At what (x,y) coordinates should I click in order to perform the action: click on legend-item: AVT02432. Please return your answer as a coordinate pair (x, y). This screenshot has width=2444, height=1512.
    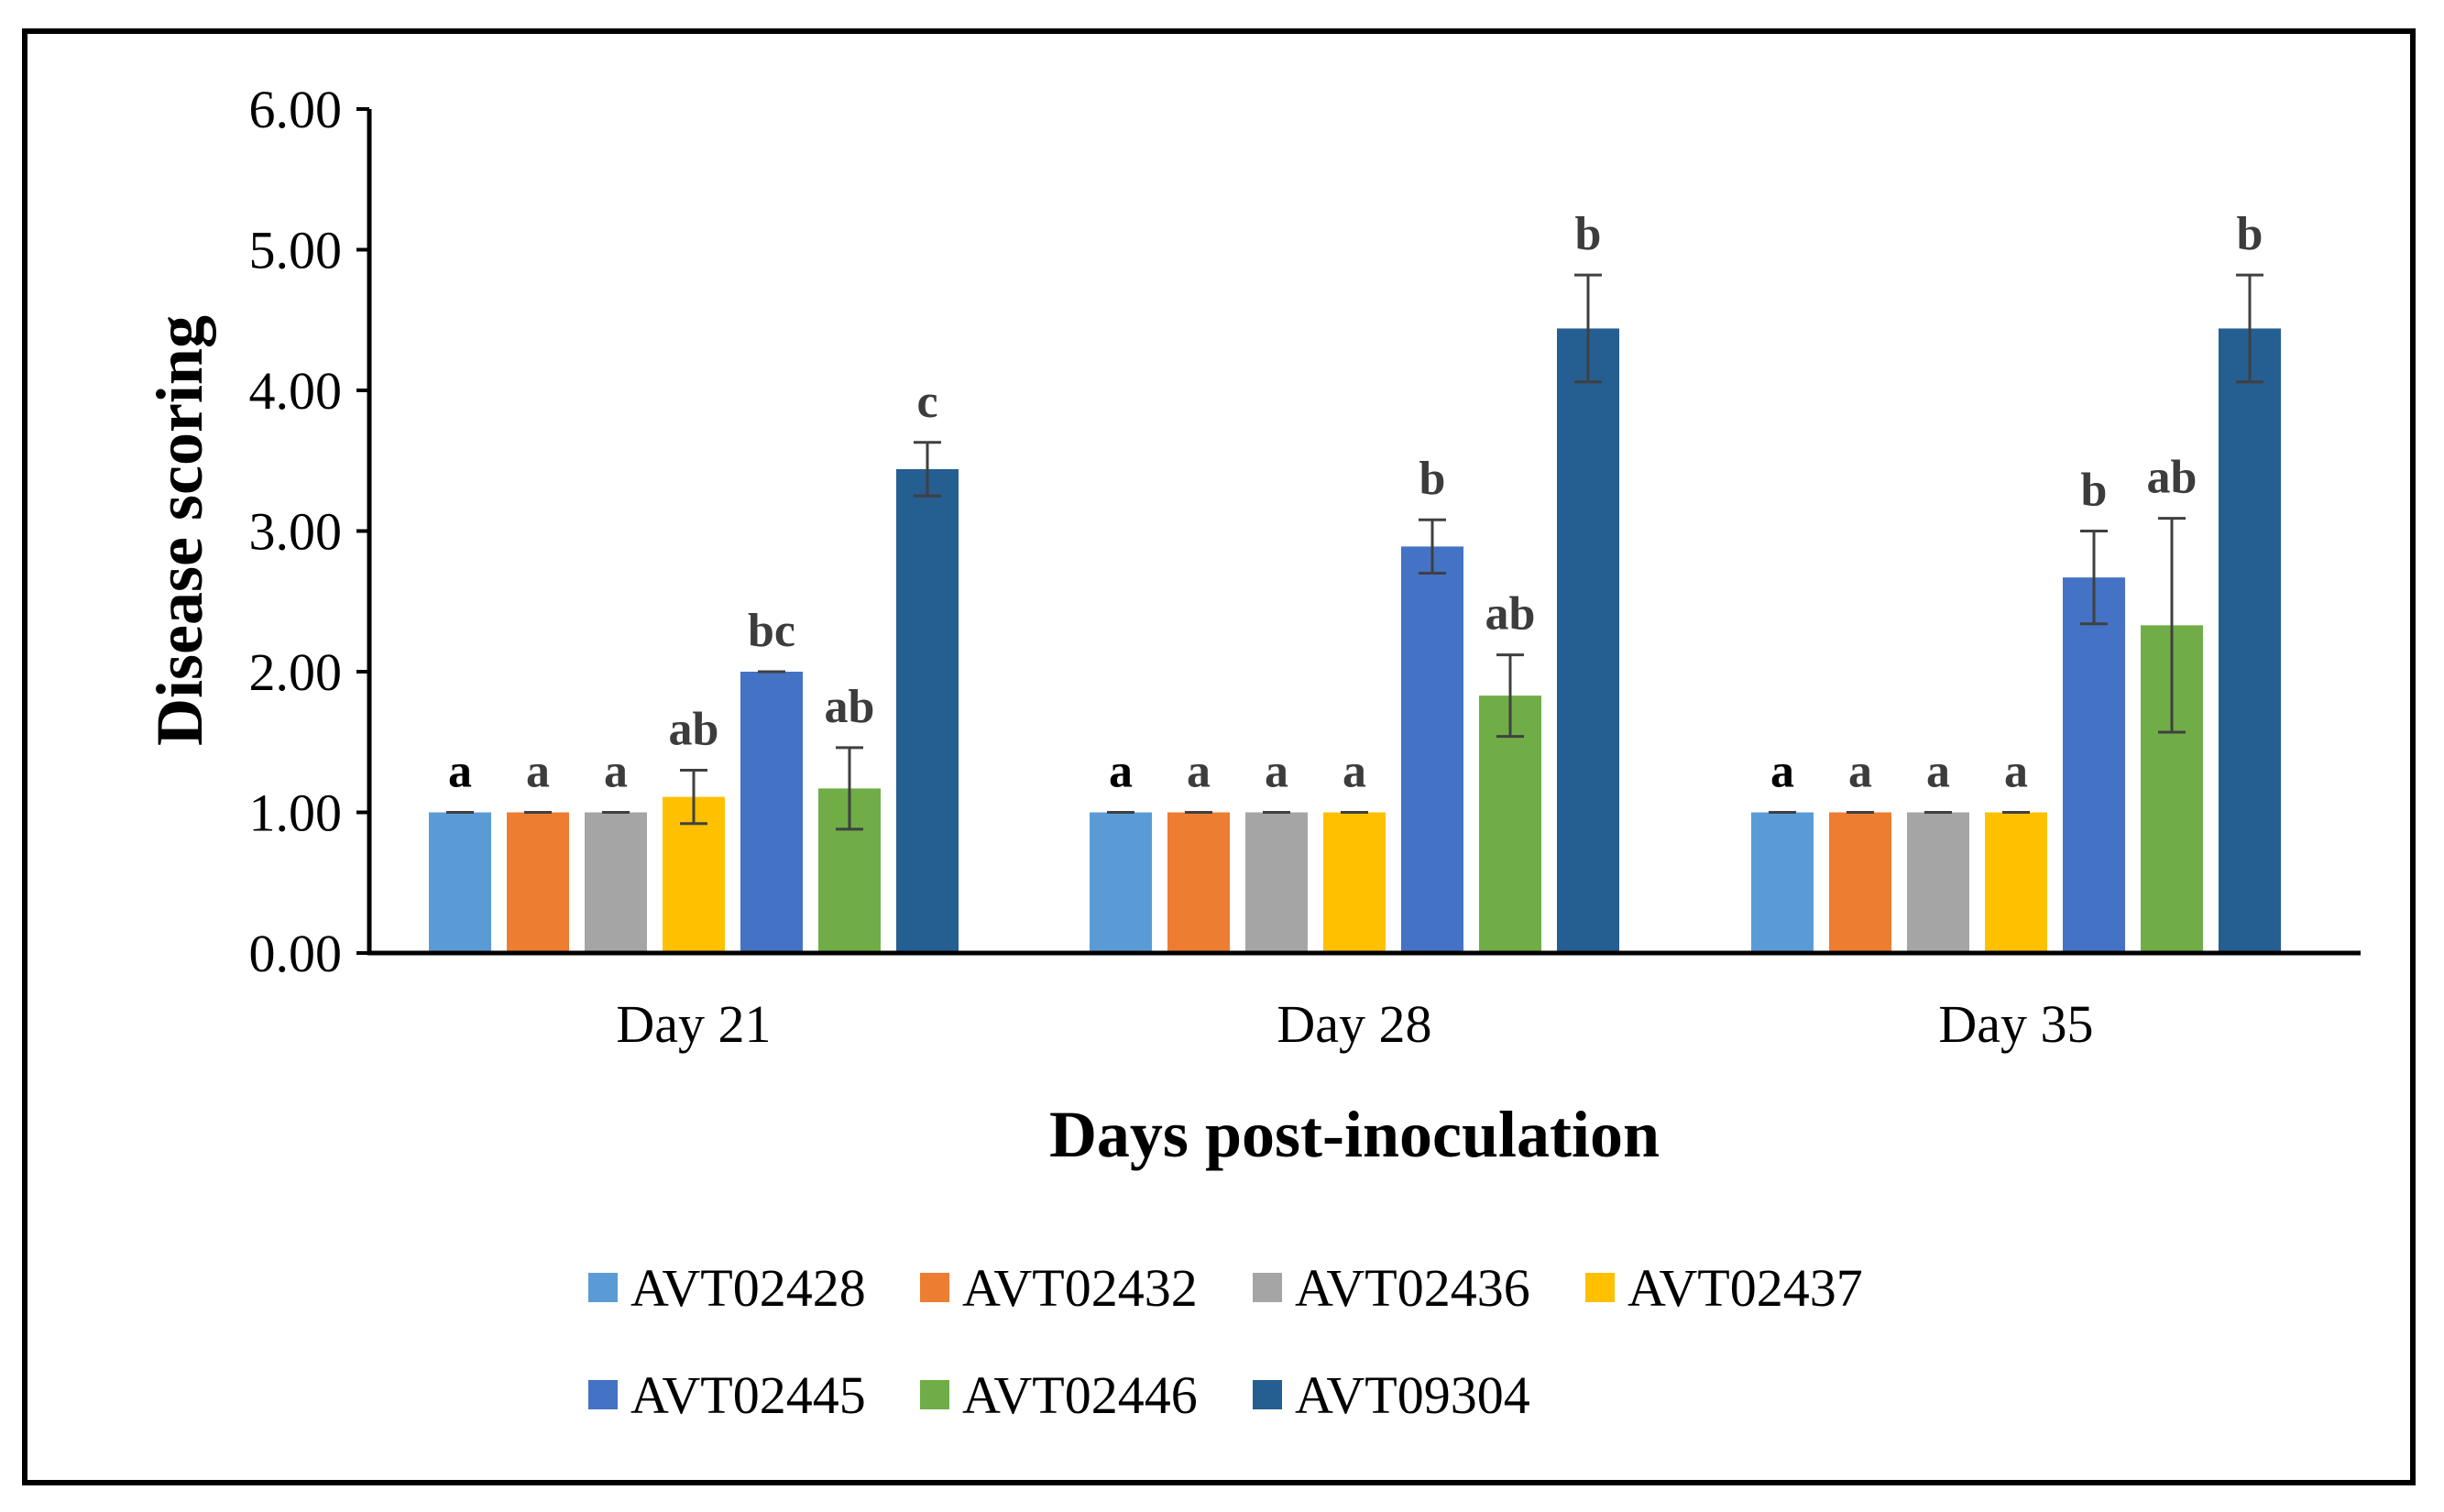
    Looking at the image, I should click on (1059, 1288).